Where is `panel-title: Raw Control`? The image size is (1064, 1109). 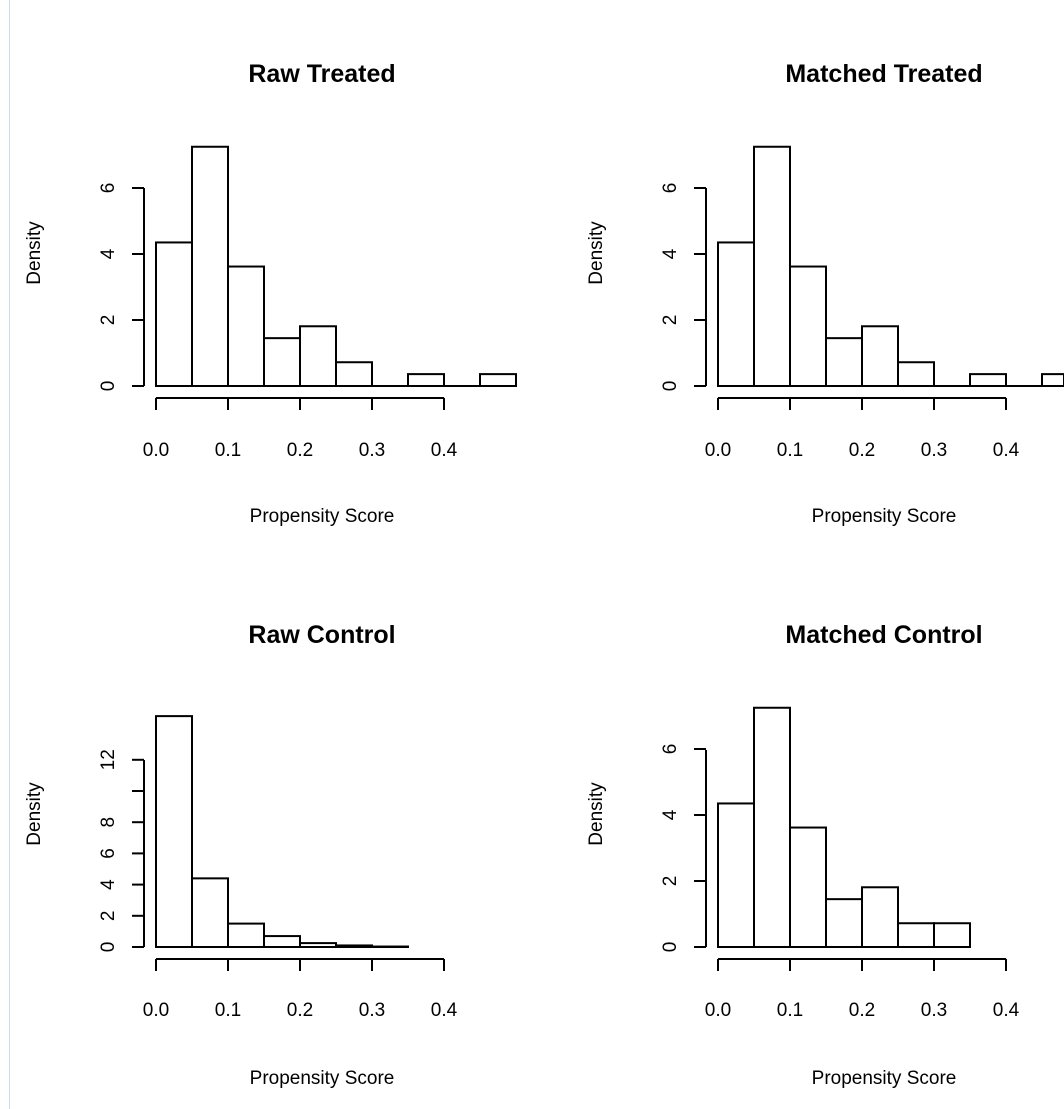
panel-title: Raw Control is located at coordinates (321, 635).